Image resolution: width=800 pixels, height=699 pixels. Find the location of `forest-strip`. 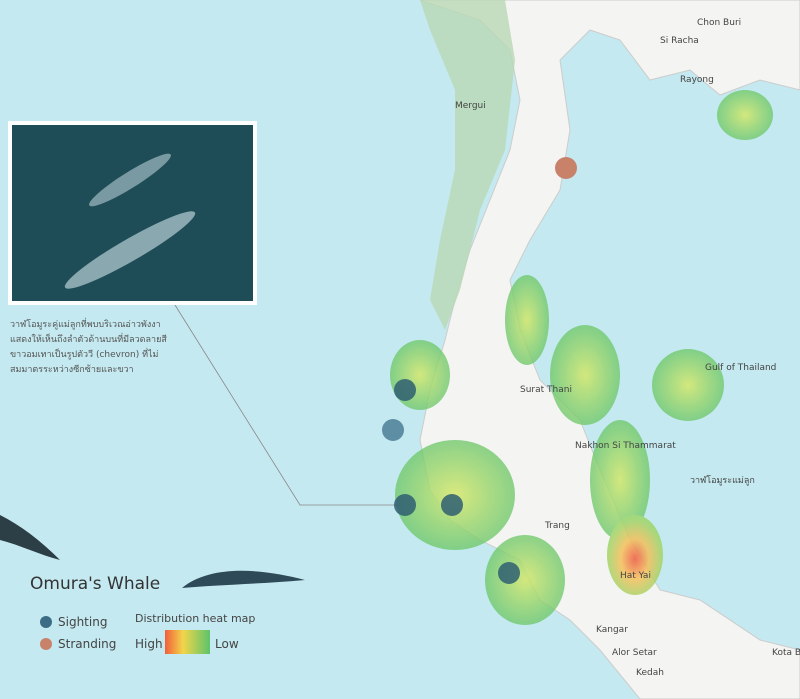

forest-strip is located at coordinates (467, 165).